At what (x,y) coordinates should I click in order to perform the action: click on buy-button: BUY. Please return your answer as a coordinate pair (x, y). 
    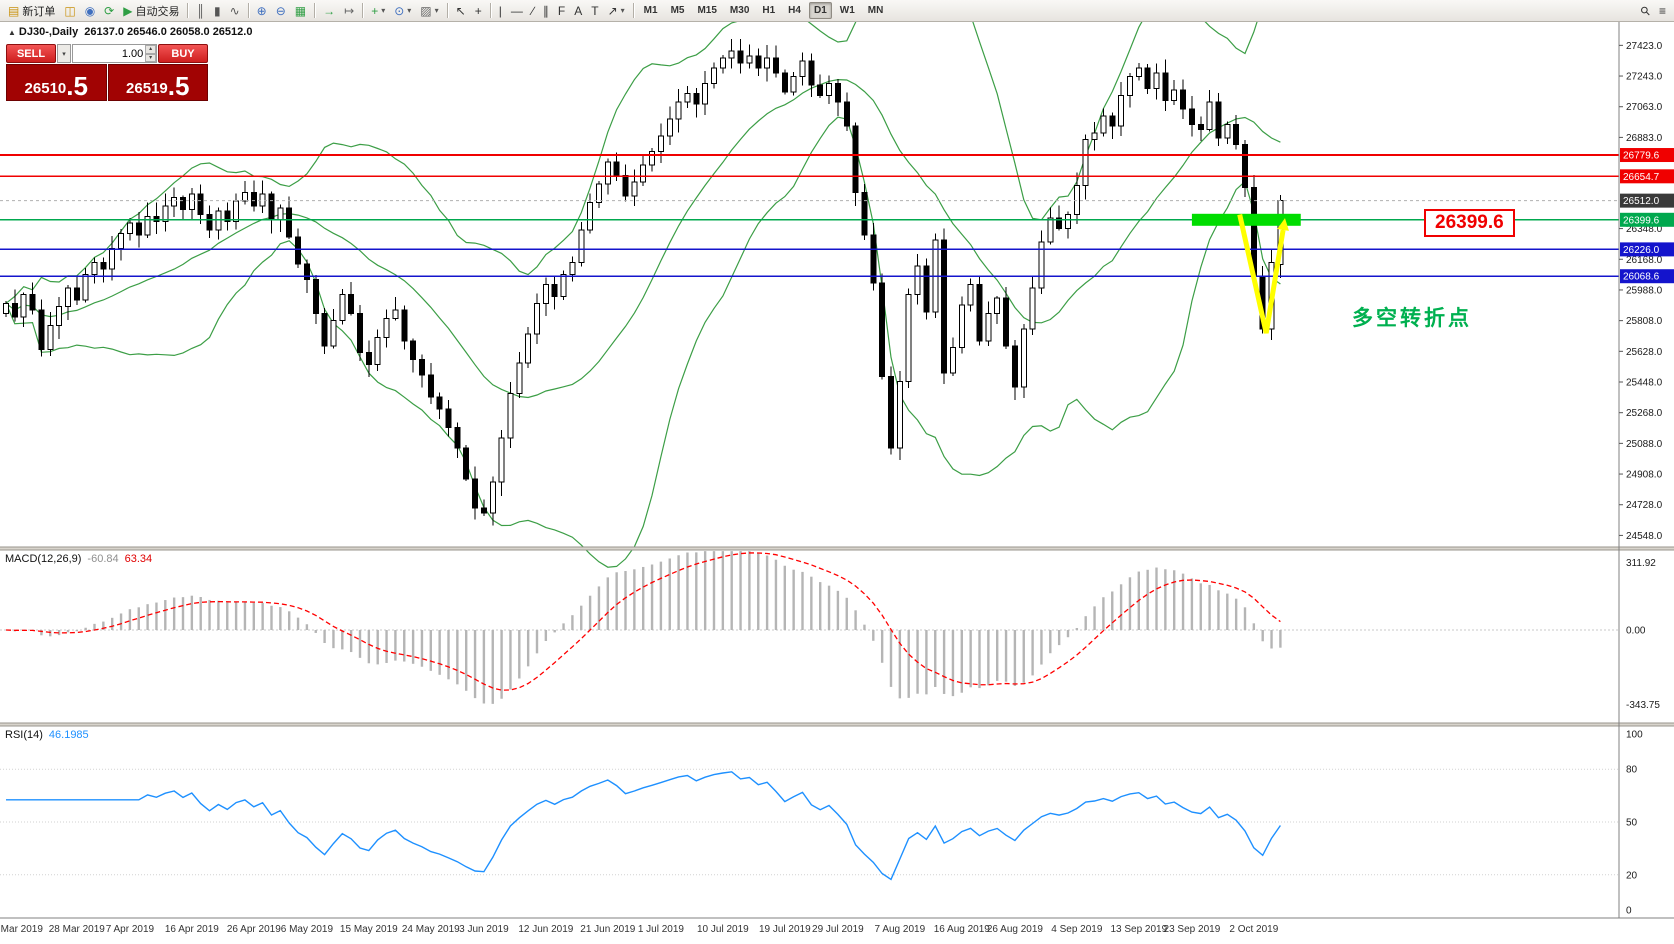
    Looking at the image, I should click on (183, 53).